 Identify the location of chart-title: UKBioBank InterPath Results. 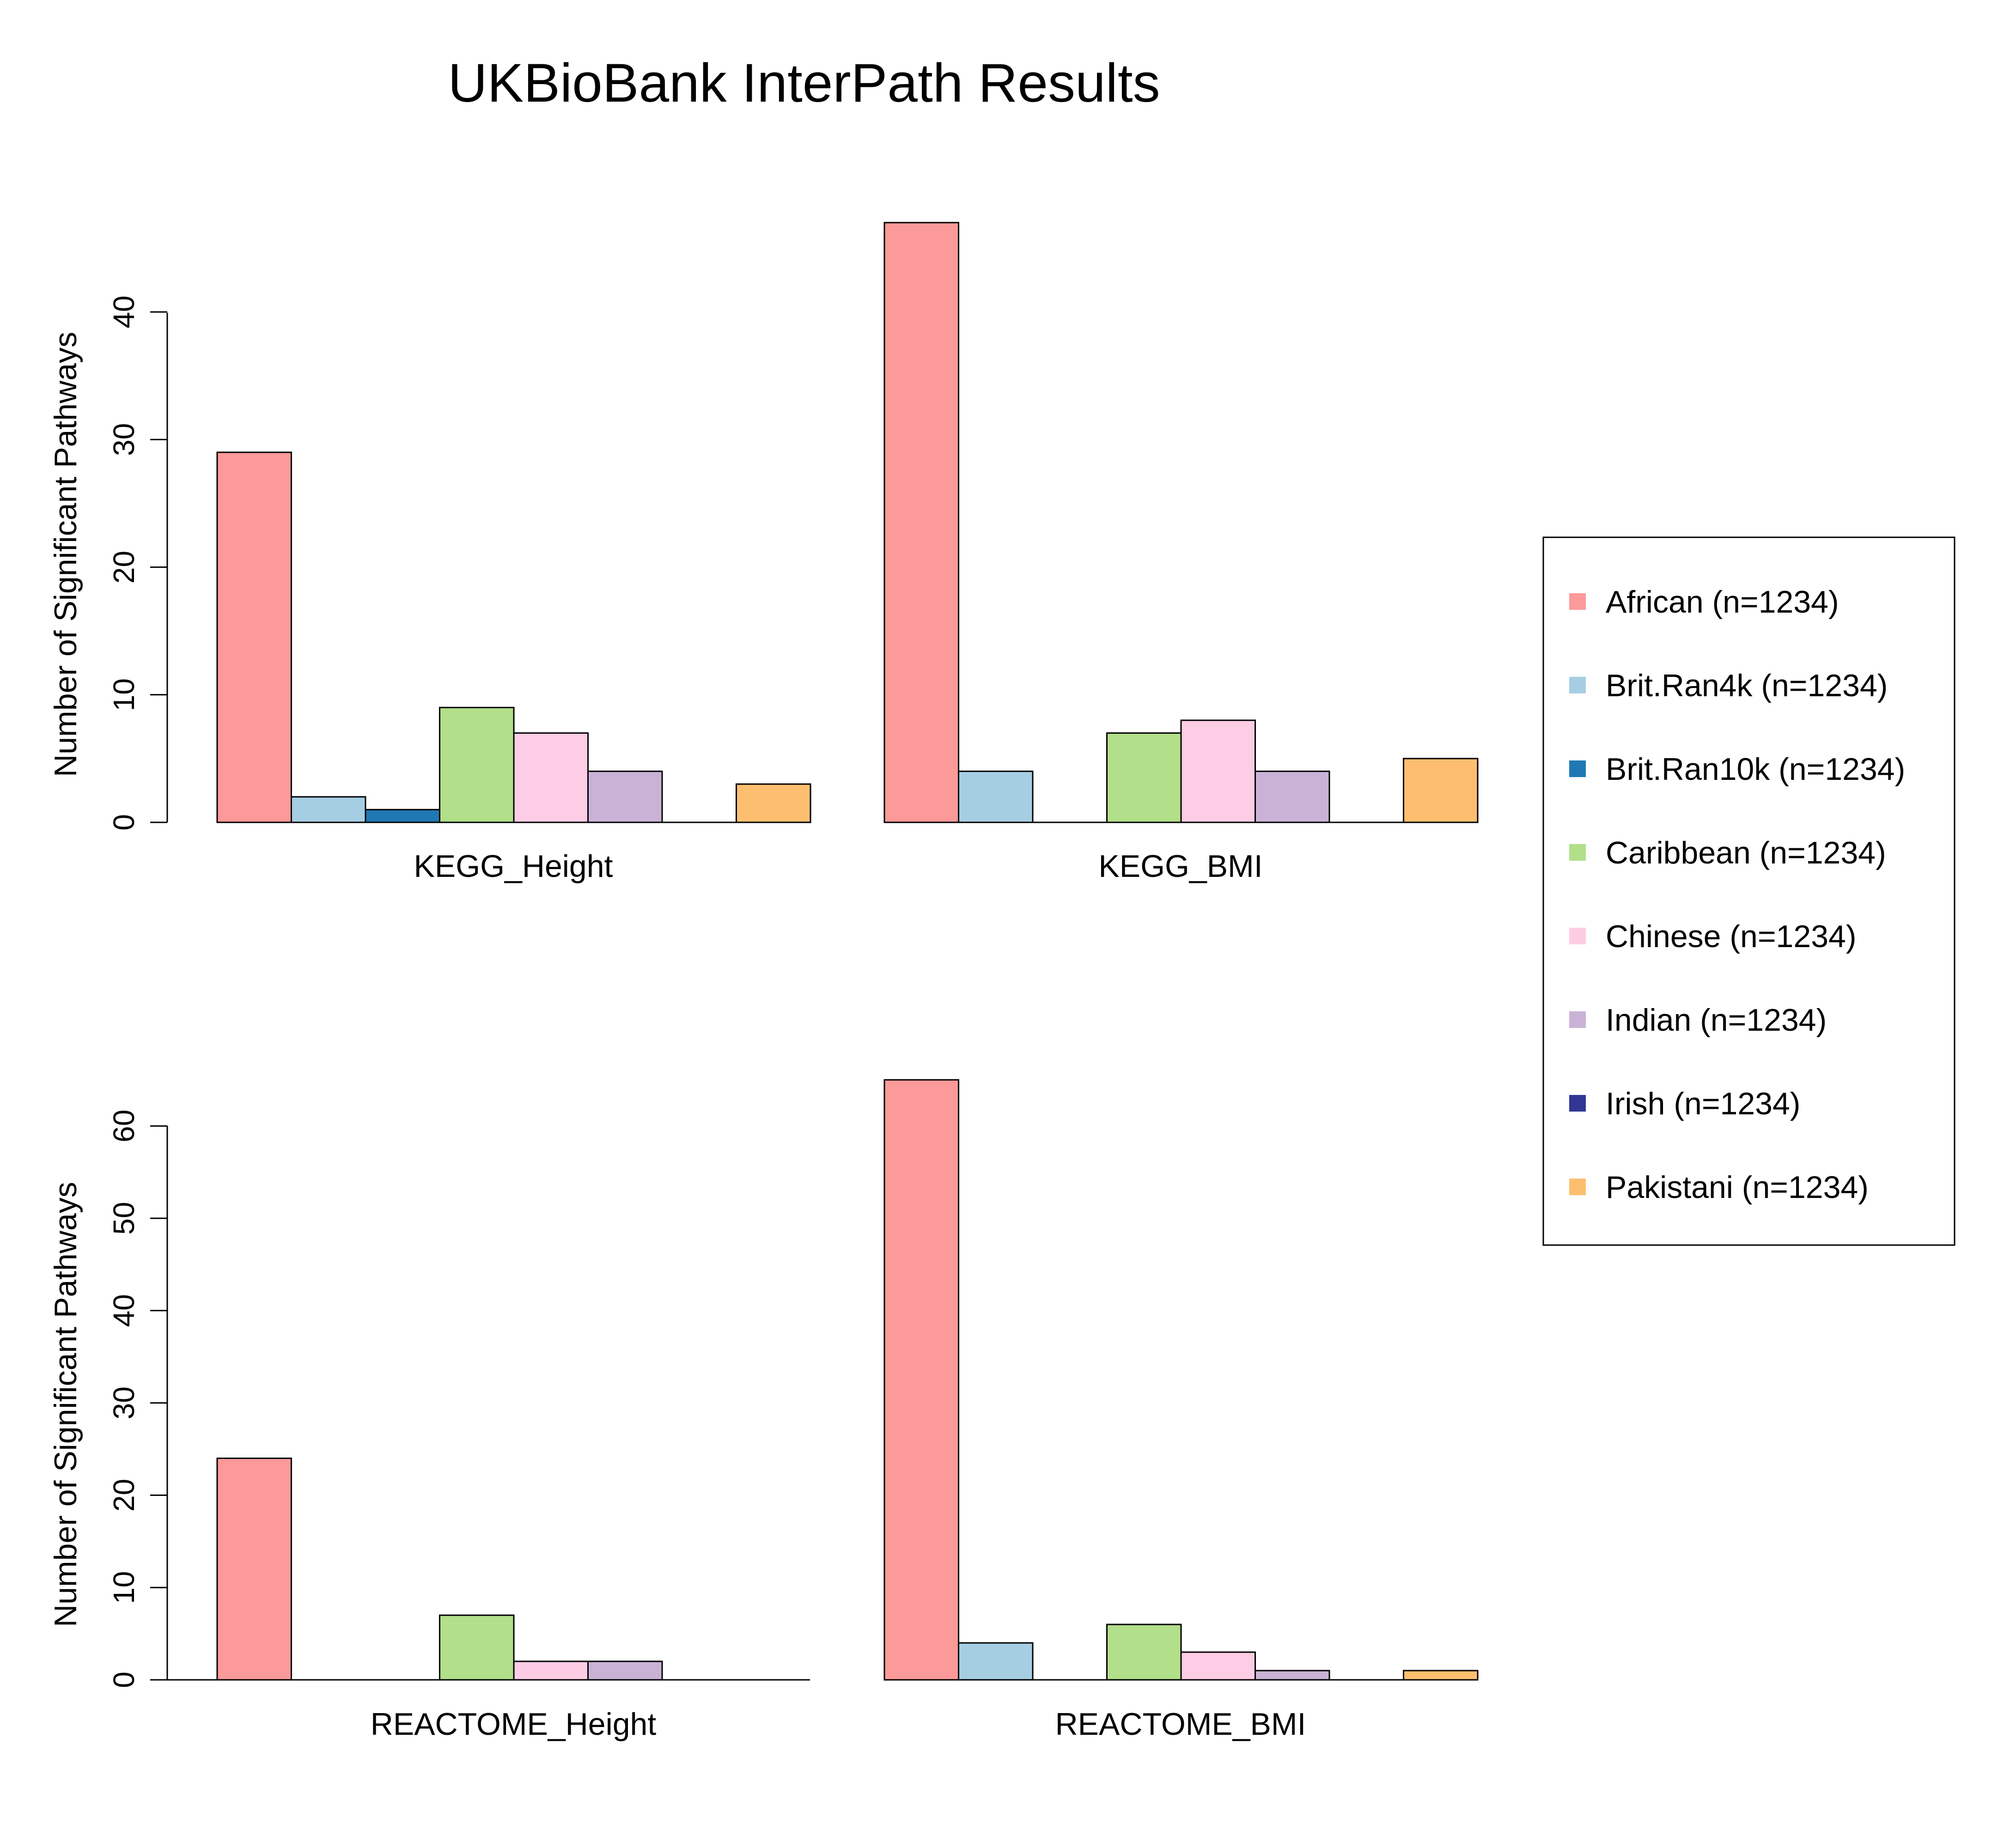
(804, 83).